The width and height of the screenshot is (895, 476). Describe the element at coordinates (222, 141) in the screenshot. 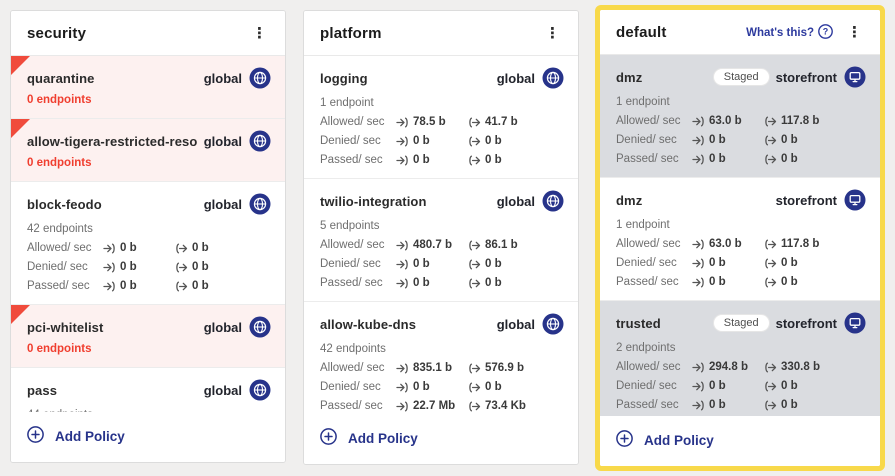

I see `scope-label: global` at that location.